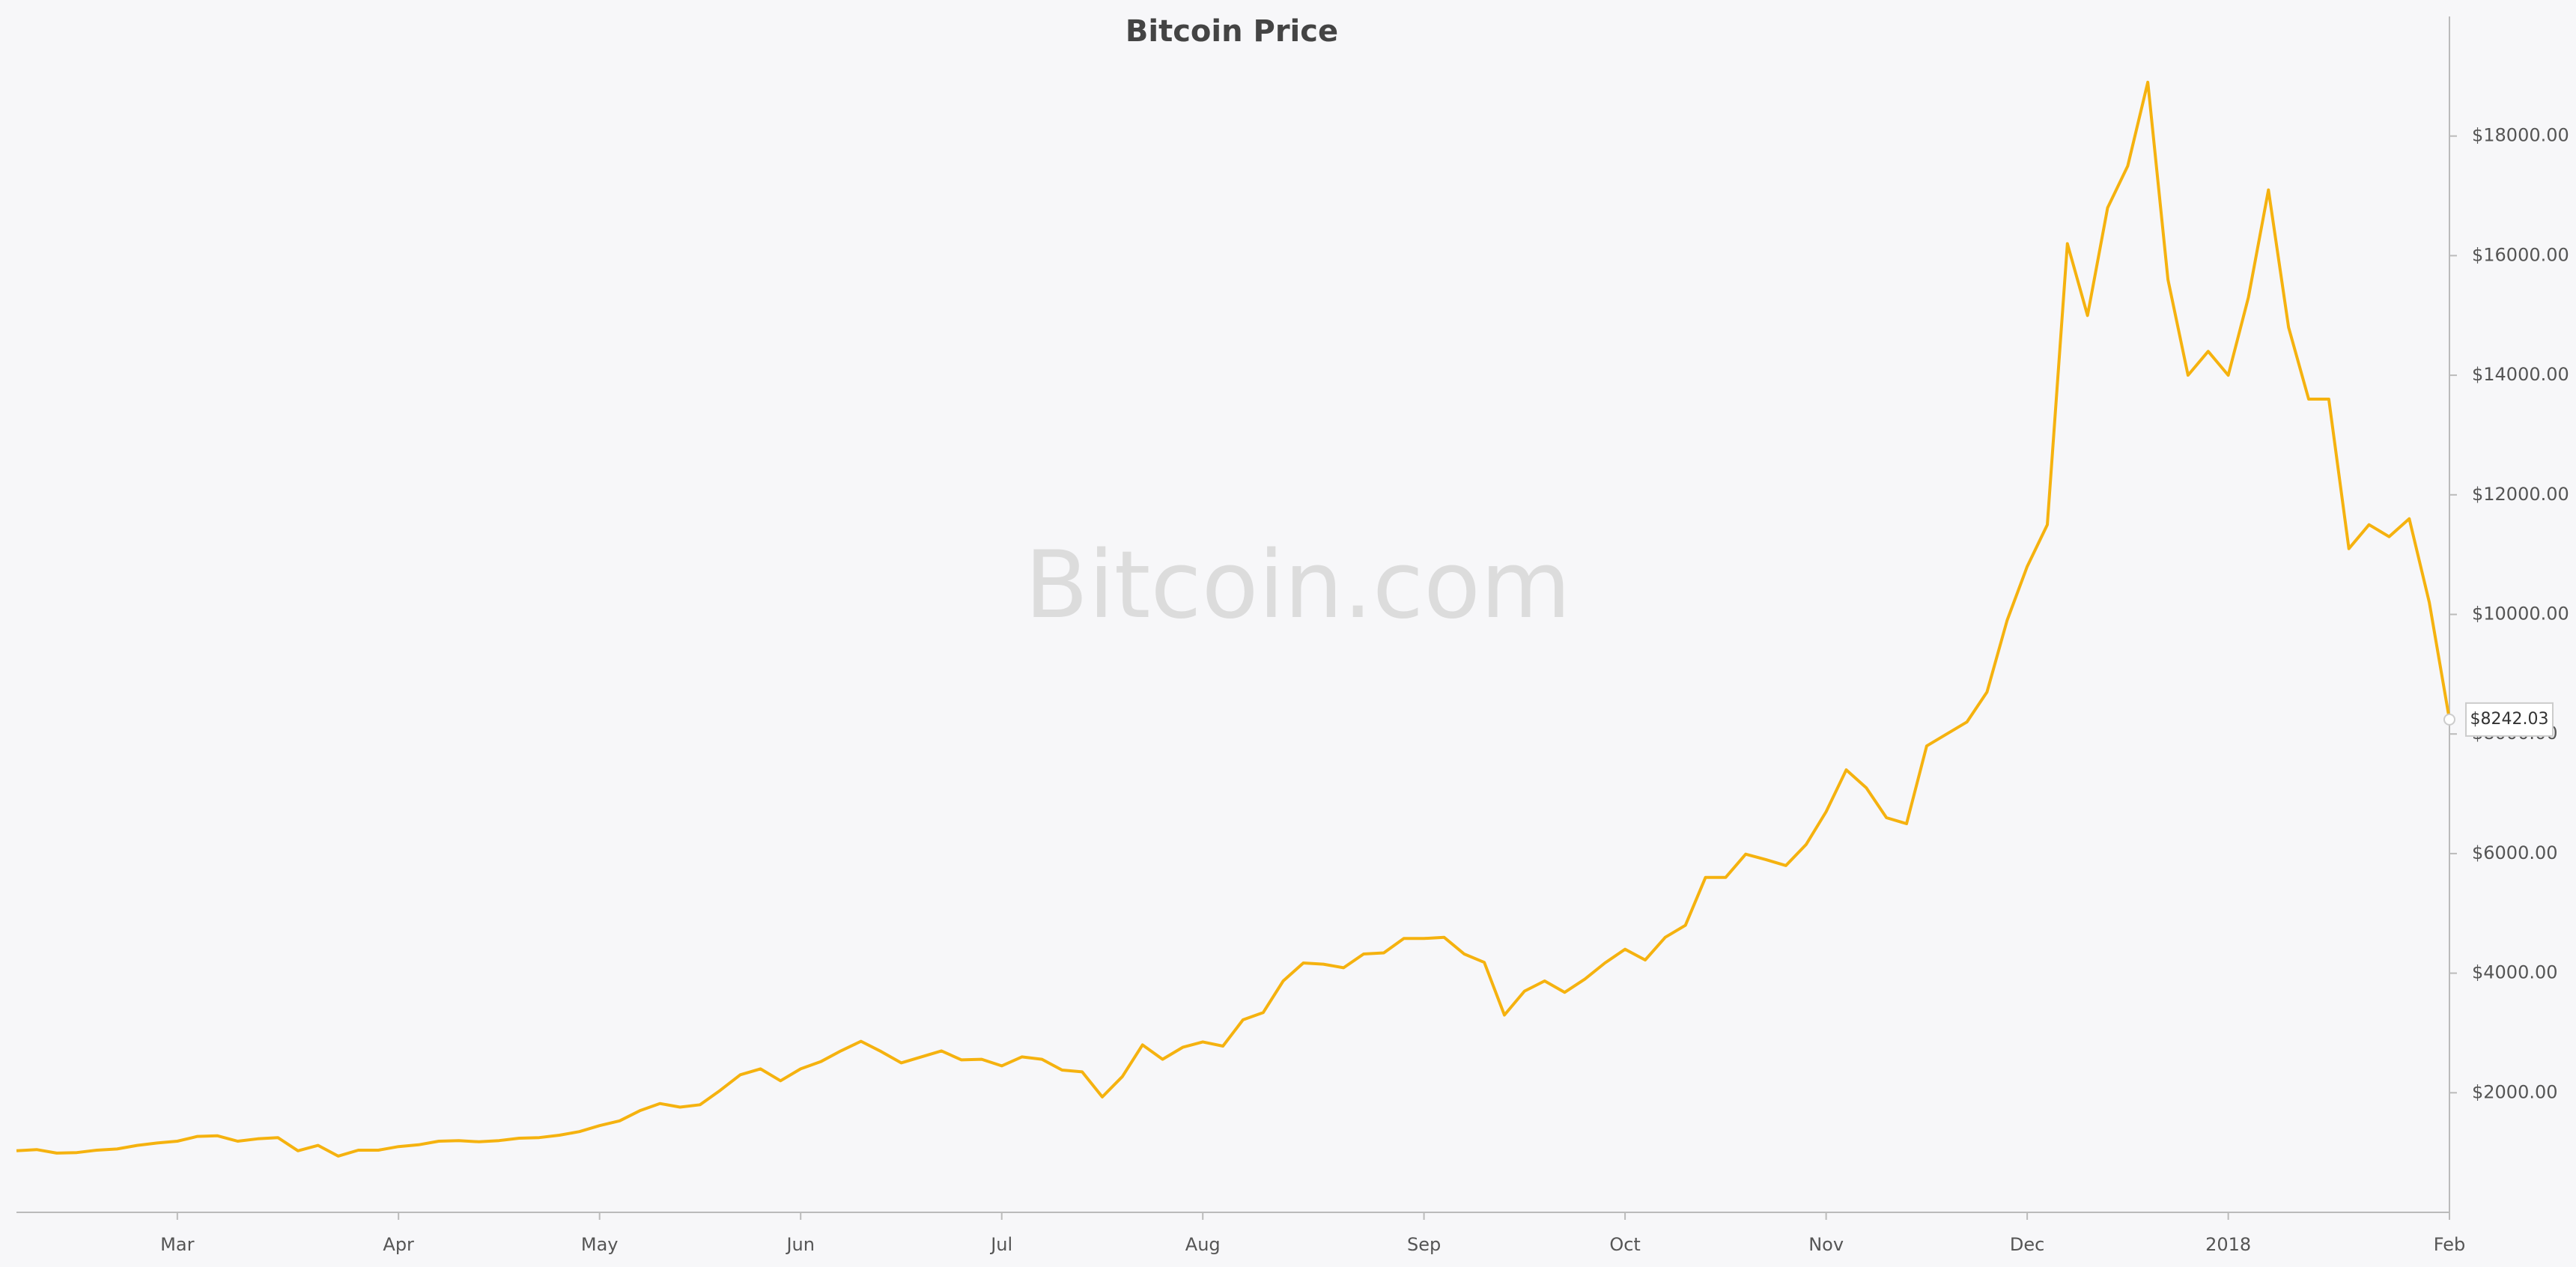 The image size is (2576, 1267). What do you see at coordinates (2520, 494) in the screenshot?
I see `y-tick-label: $12000.00` at bounding box center [2520, 494].